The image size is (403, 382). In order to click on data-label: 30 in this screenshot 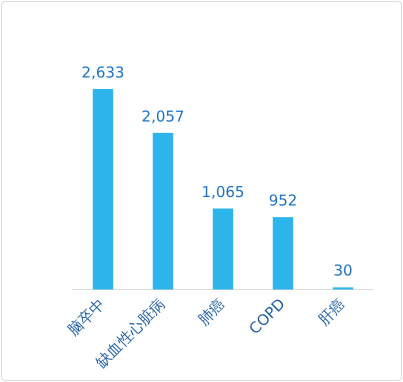, I will do `click(343, 271)`.